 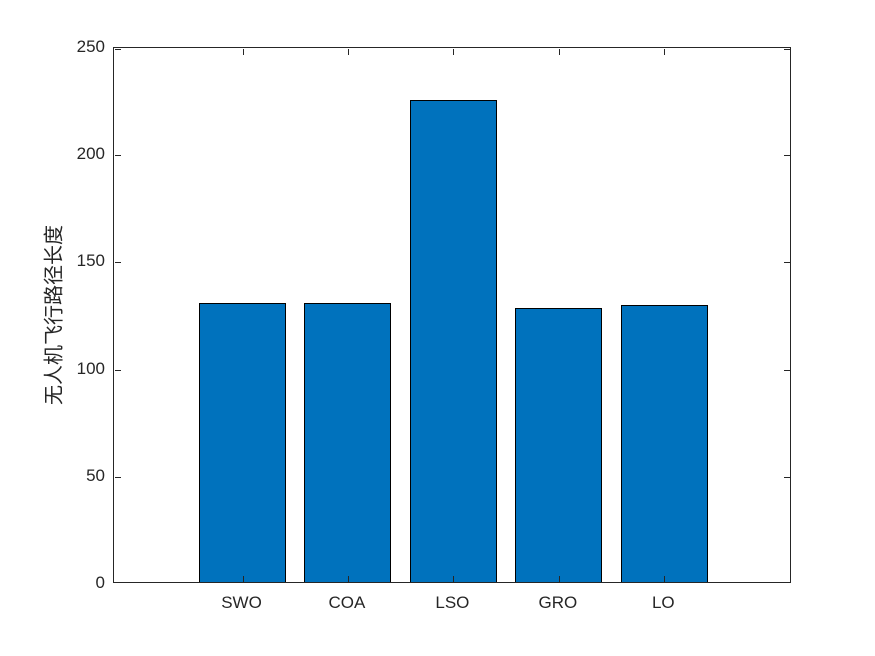 I want to click on y-tick-label: 250, so click(x=90, y=46).